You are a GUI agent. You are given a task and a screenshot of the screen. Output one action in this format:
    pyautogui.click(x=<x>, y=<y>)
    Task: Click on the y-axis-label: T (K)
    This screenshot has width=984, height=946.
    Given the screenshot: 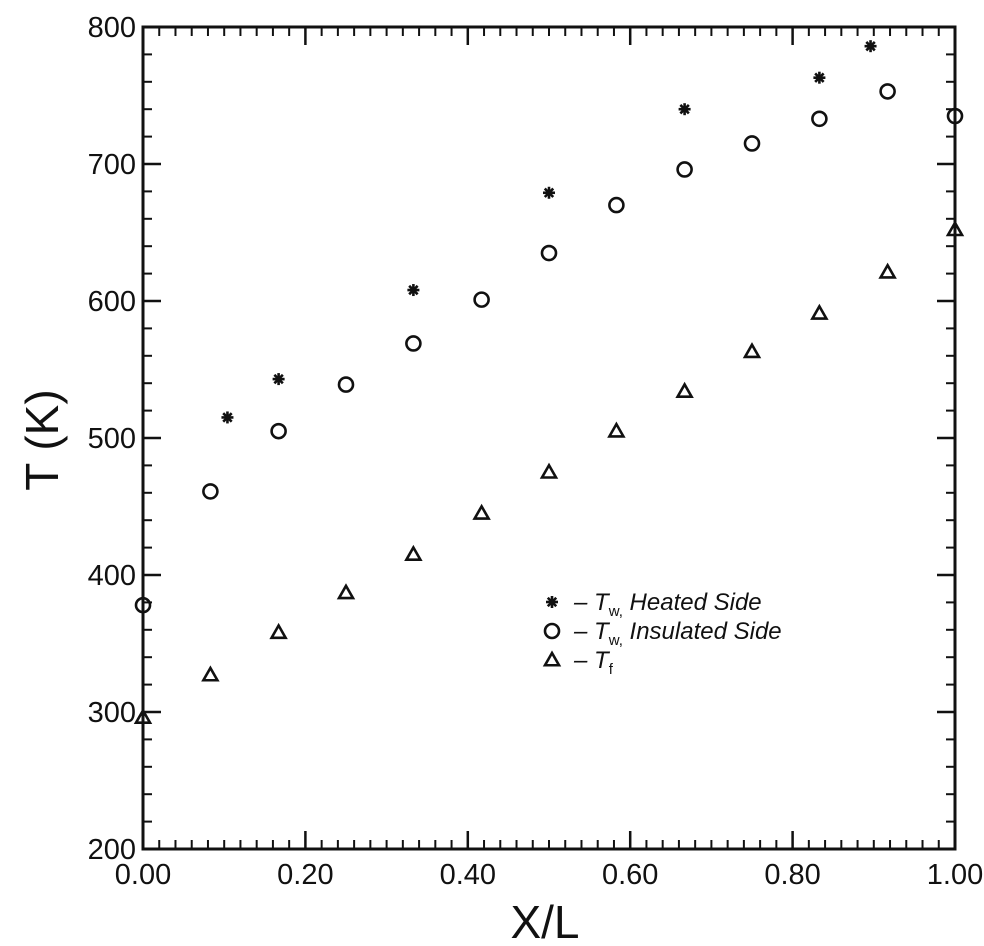 What is the action you would take?
    pyautogui.click(x=42, y=439)
    